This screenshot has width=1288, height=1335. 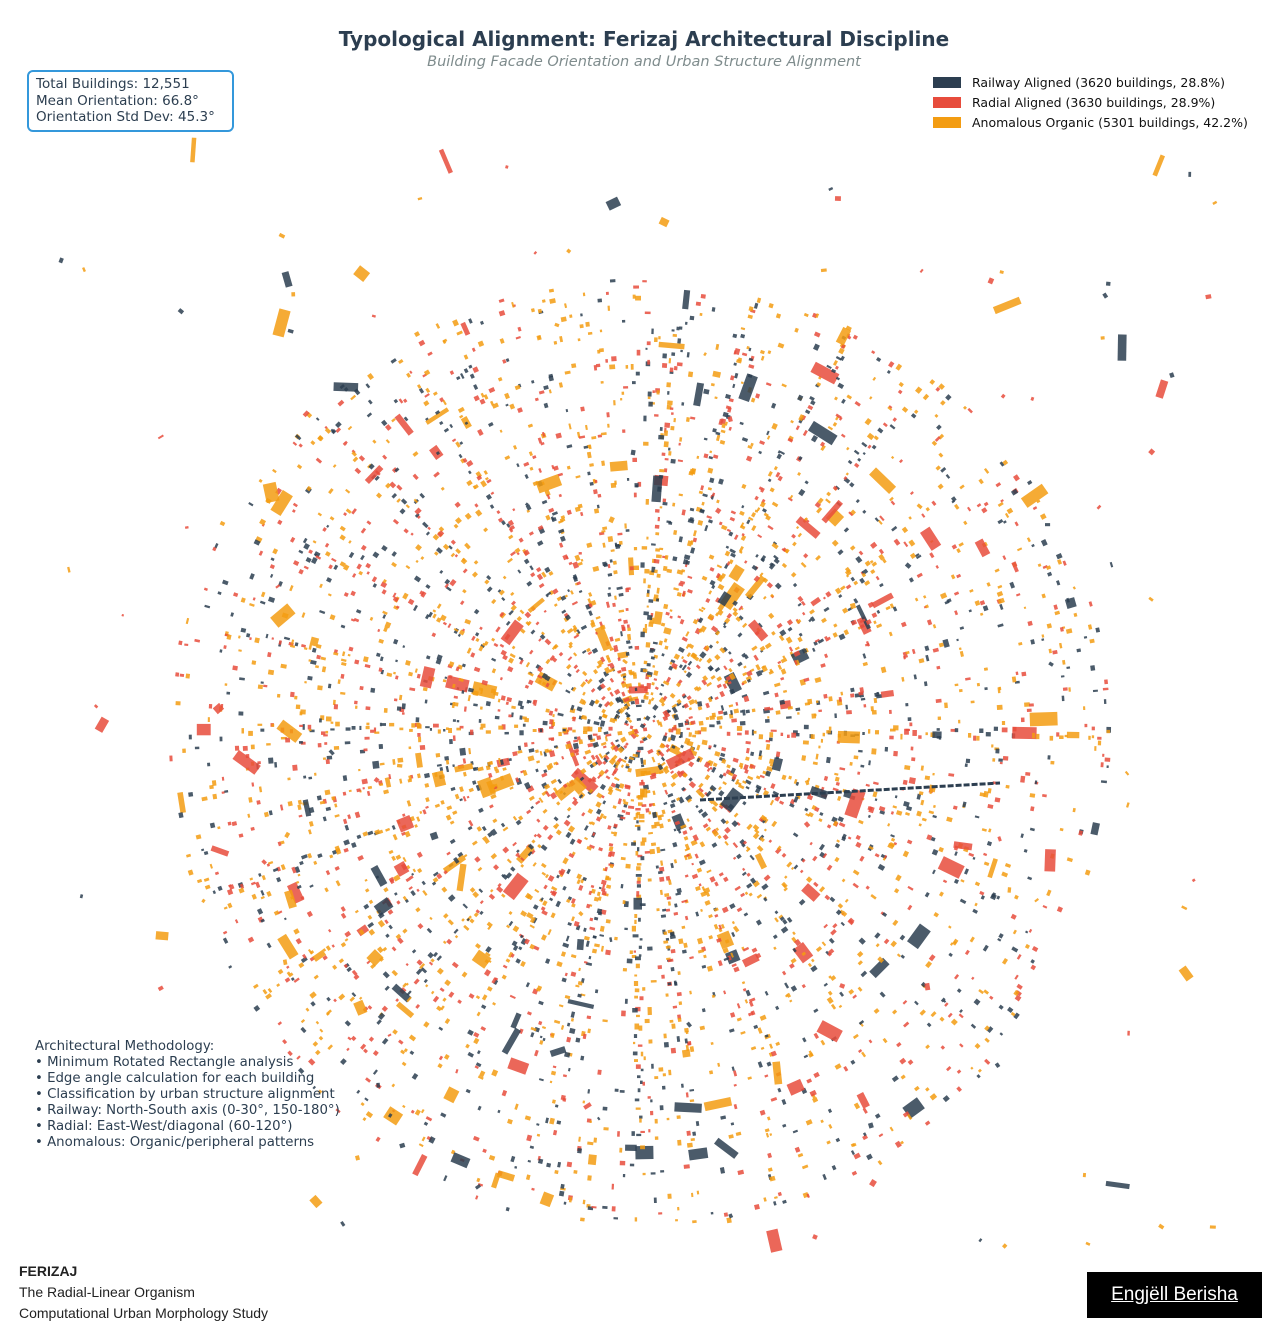 What do you see at coordinates (1174, 1295) in the screenshot?
I see `author-signature-link: Engjëll Berisha` at bounding box center [1174, 1295].